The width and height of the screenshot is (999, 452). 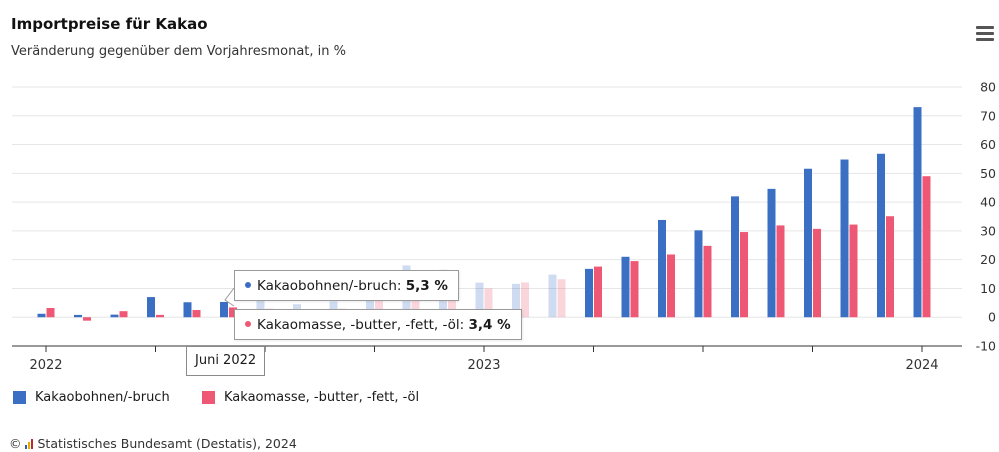 I want to click on hamburger-menu-icon, so click(x=985, y=33).